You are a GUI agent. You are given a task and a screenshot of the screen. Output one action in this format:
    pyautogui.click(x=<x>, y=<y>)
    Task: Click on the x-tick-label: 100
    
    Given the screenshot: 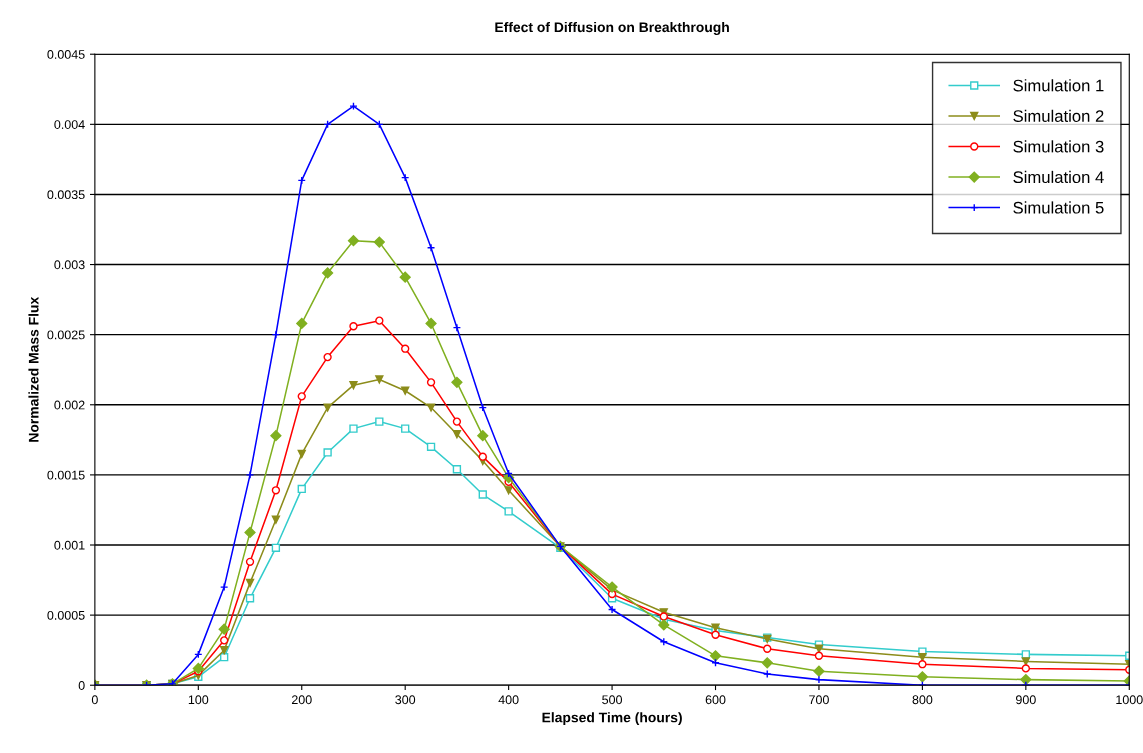 What is the action you would take?
    pyautogui.click(x=198, y=700)
    